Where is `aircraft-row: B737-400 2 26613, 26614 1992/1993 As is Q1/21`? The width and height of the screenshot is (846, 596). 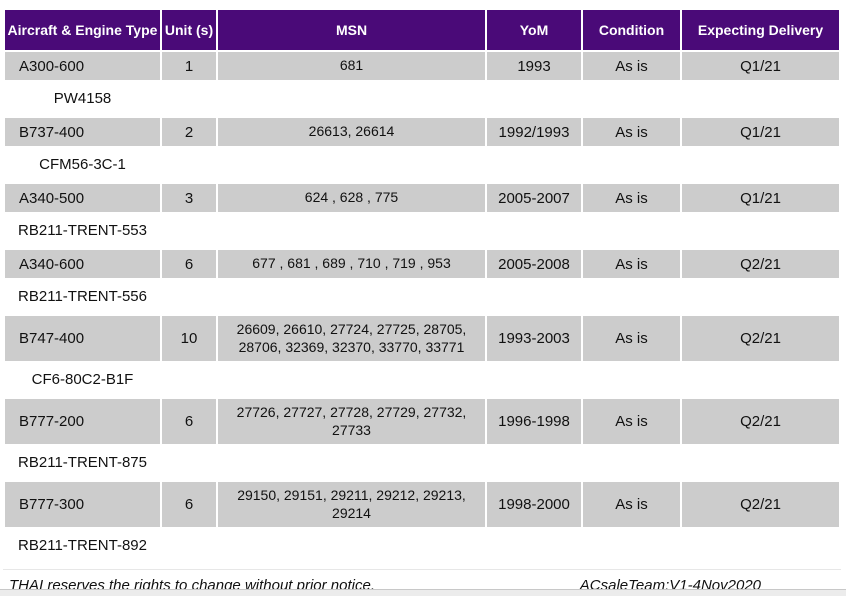 aircraft-row: B737-400 2 26613, 26614 1992/1993 As is Q1/21 is located at coordinates (422, 132).